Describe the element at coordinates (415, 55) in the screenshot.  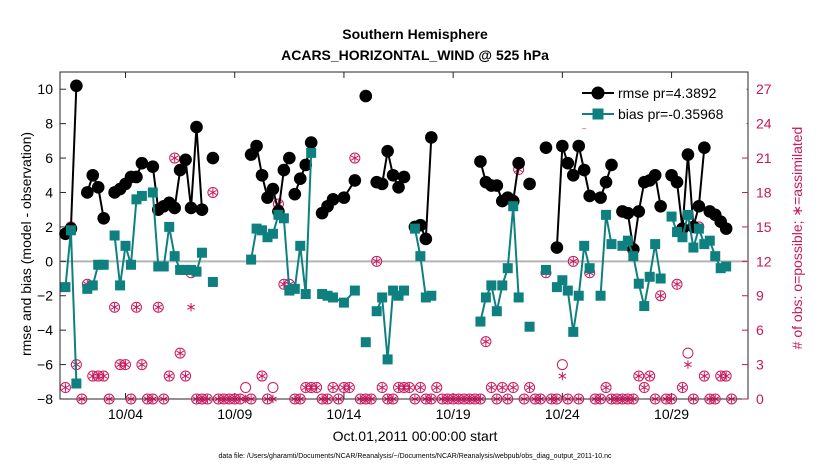
I see `chart-subtitle: ACARS_HORIZONTAL_WIND @ 525 hPa` at that location.